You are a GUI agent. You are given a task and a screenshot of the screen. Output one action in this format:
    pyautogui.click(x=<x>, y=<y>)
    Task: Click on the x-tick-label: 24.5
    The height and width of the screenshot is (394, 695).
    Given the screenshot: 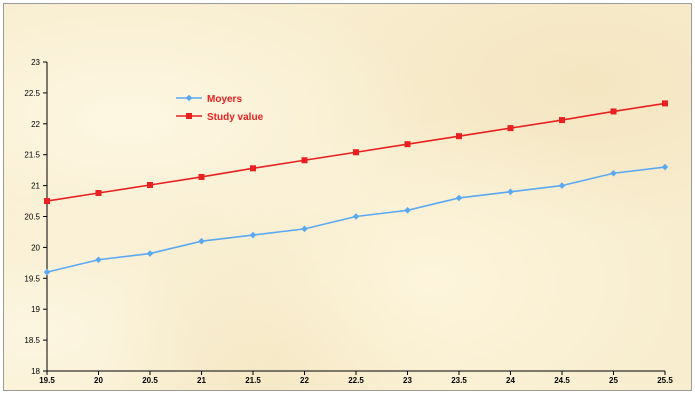 What is the action you would take?
    pyautogui.click(x=562, y=380)
    